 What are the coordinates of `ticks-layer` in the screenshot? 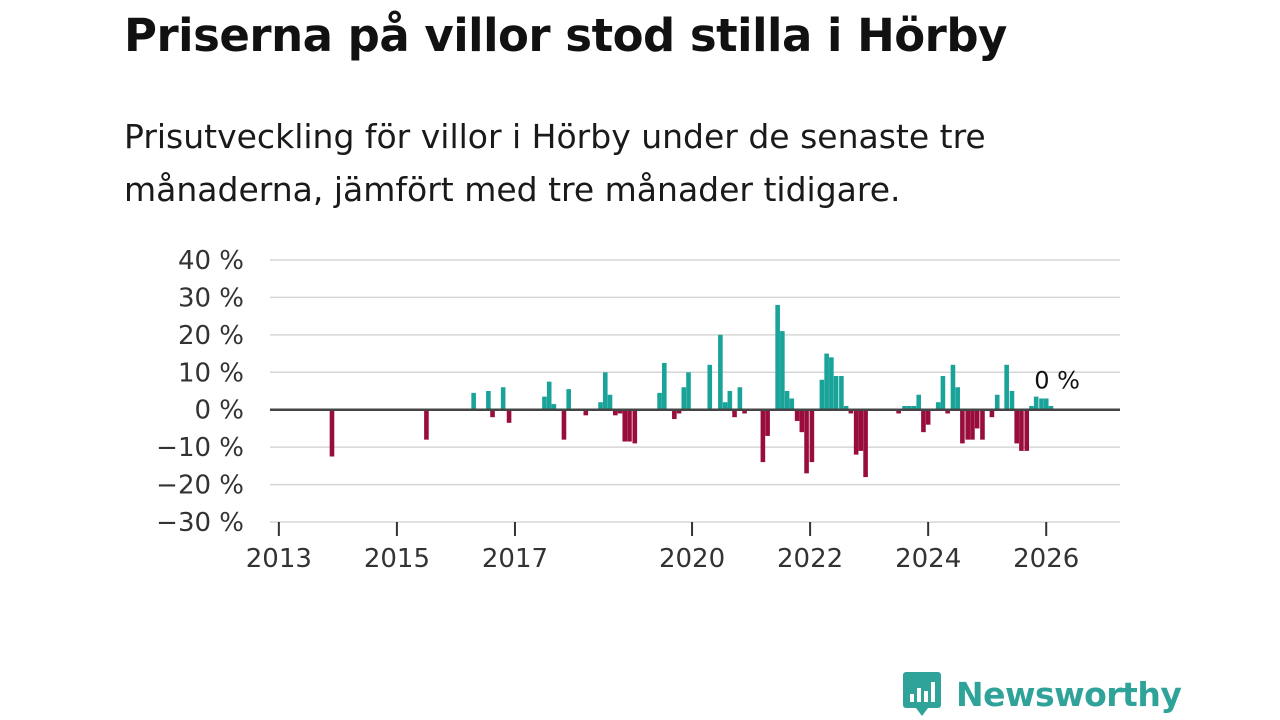 It's located at (662, 529).